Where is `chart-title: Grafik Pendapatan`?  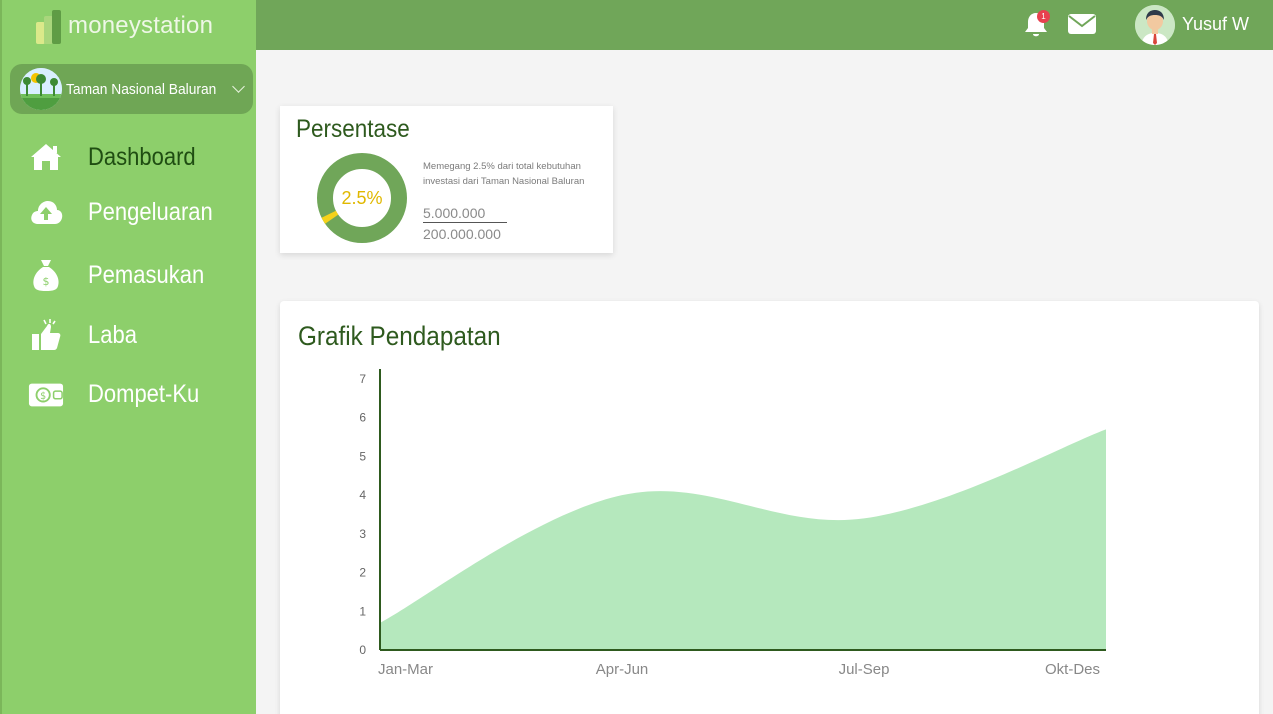
chart-title: Grafik Pendapatan is located at coordinates (399, 336).